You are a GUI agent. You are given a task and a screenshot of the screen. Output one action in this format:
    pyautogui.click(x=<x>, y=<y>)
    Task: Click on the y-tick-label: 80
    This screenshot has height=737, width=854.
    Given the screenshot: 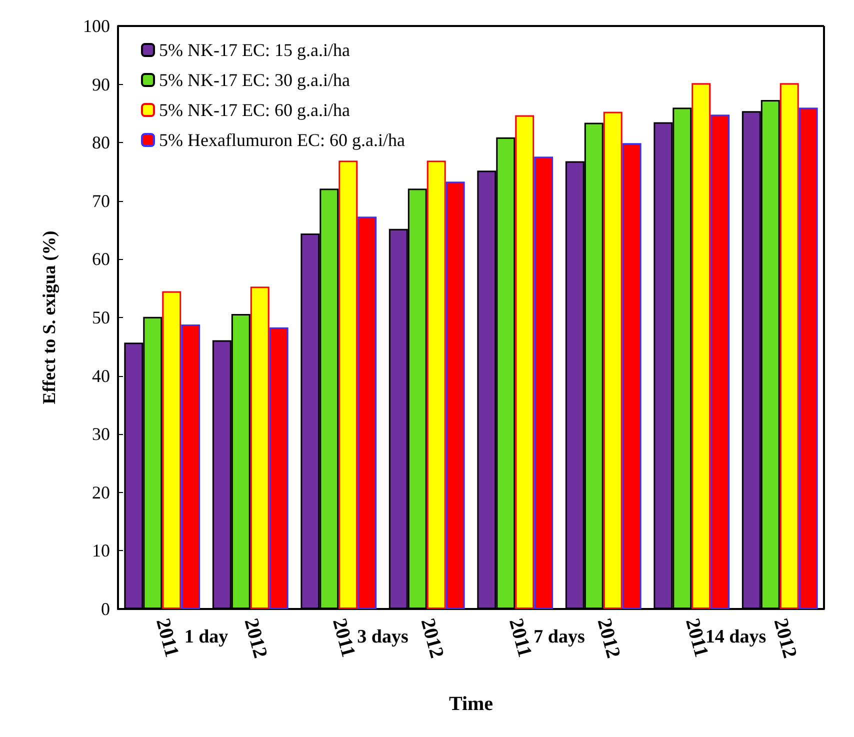 What is the action you would take?
    pyautogui.click(x=101, y=142)
    